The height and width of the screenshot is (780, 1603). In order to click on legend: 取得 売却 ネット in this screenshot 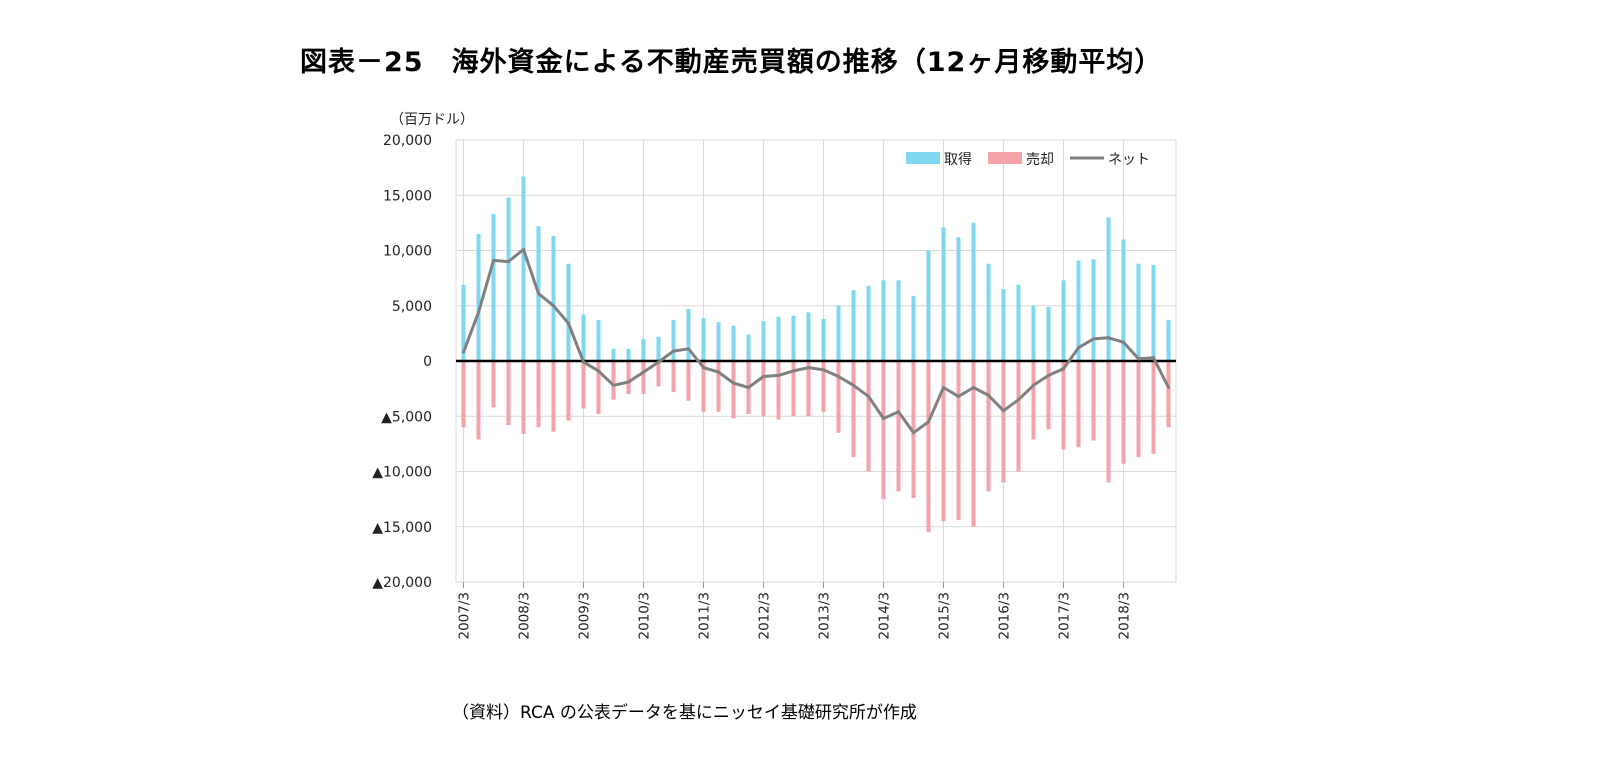, I will do `click(1028, 159)`.